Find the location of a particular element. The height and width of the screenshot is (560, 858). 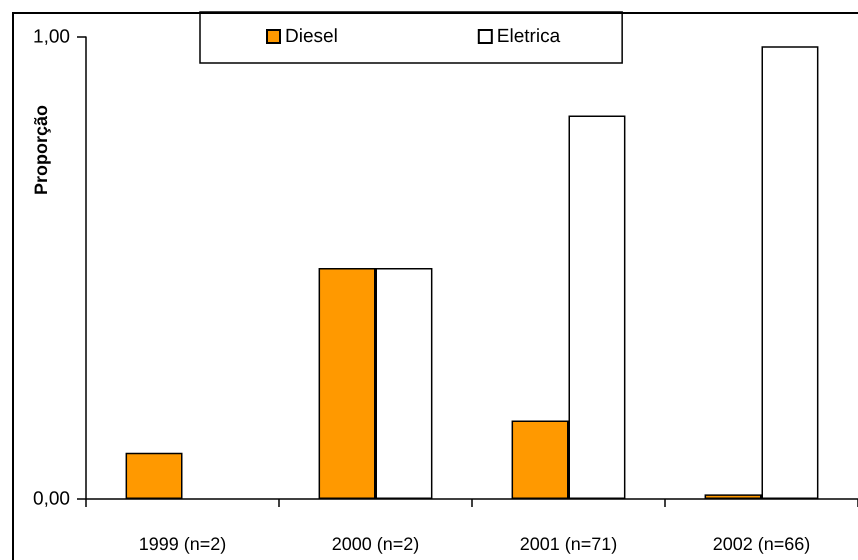

y-tick-label: 1,00 is located at coordinates (51, 37).